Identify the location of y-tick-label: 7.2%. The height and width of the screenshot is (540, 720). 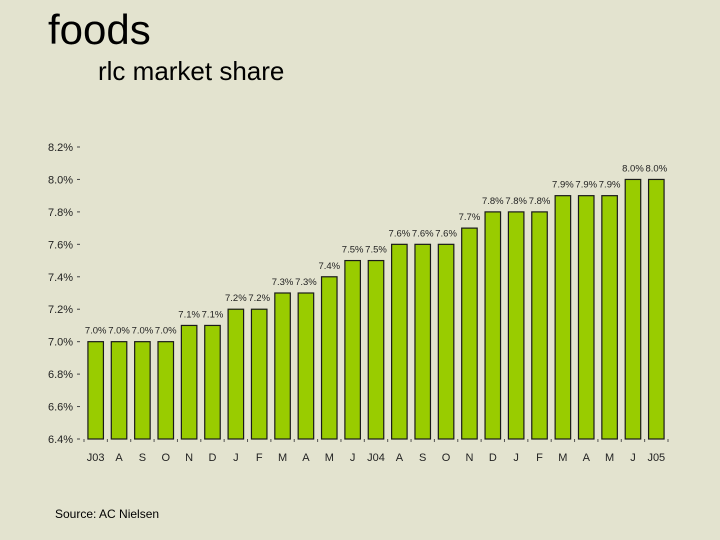
(60, 310).